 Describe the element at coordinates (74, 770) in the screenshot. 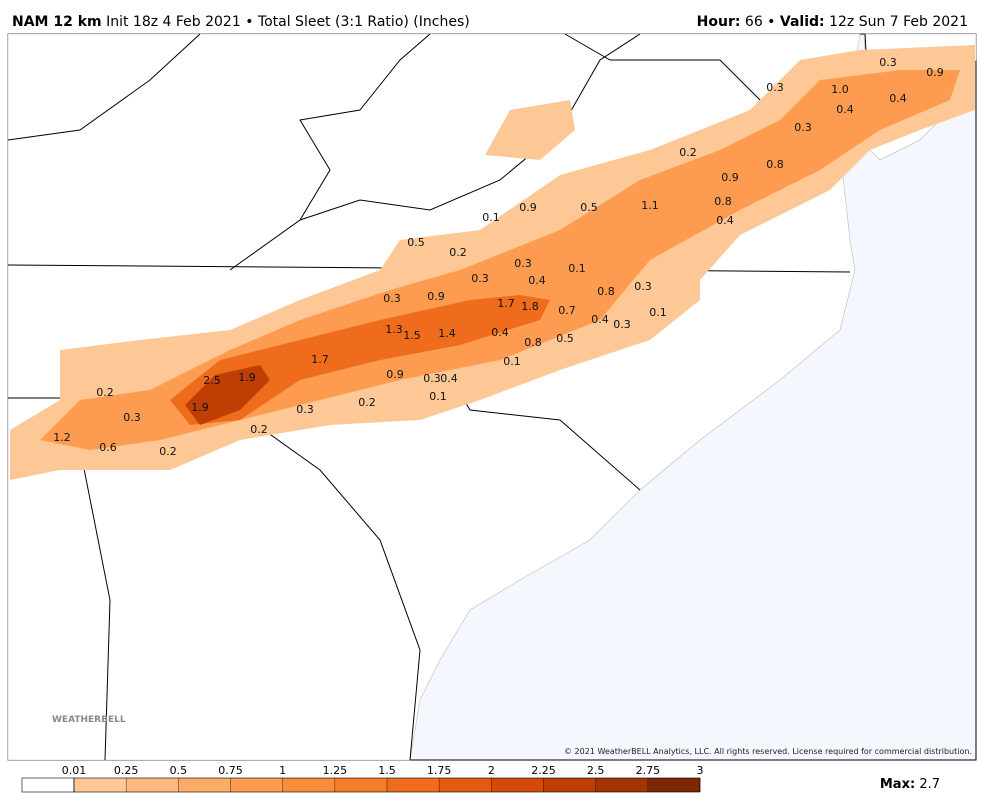

I see `legend-tick-label: 0.01` at that location.